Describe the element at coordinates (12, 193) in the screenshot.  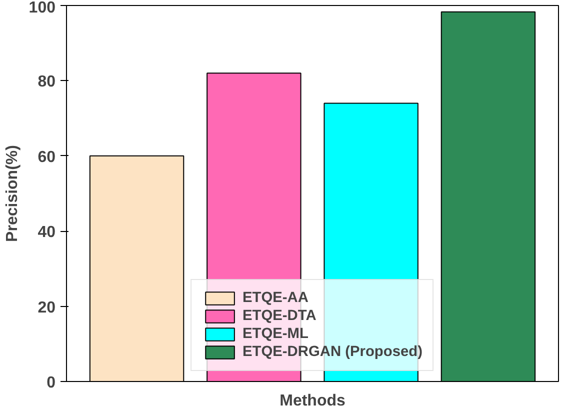
I see `y-axis-title: Precision(%)` at that location.